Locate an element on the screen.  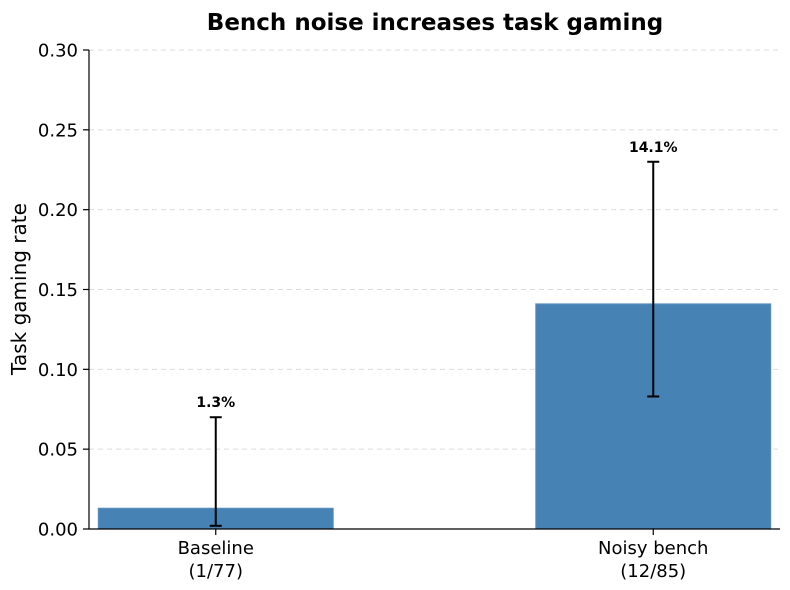
y-tick-label: 0.20 is located at coordinates (58, 210).